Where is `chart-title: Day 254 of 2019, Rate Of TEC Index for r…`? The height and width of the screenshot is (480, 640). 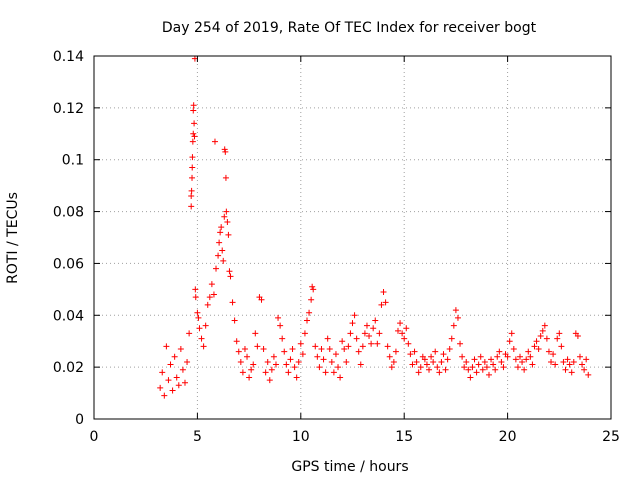 chart-title: Day 254 of 2019, Rate Of TEC Index for r… is located at coordinates (349, 28).